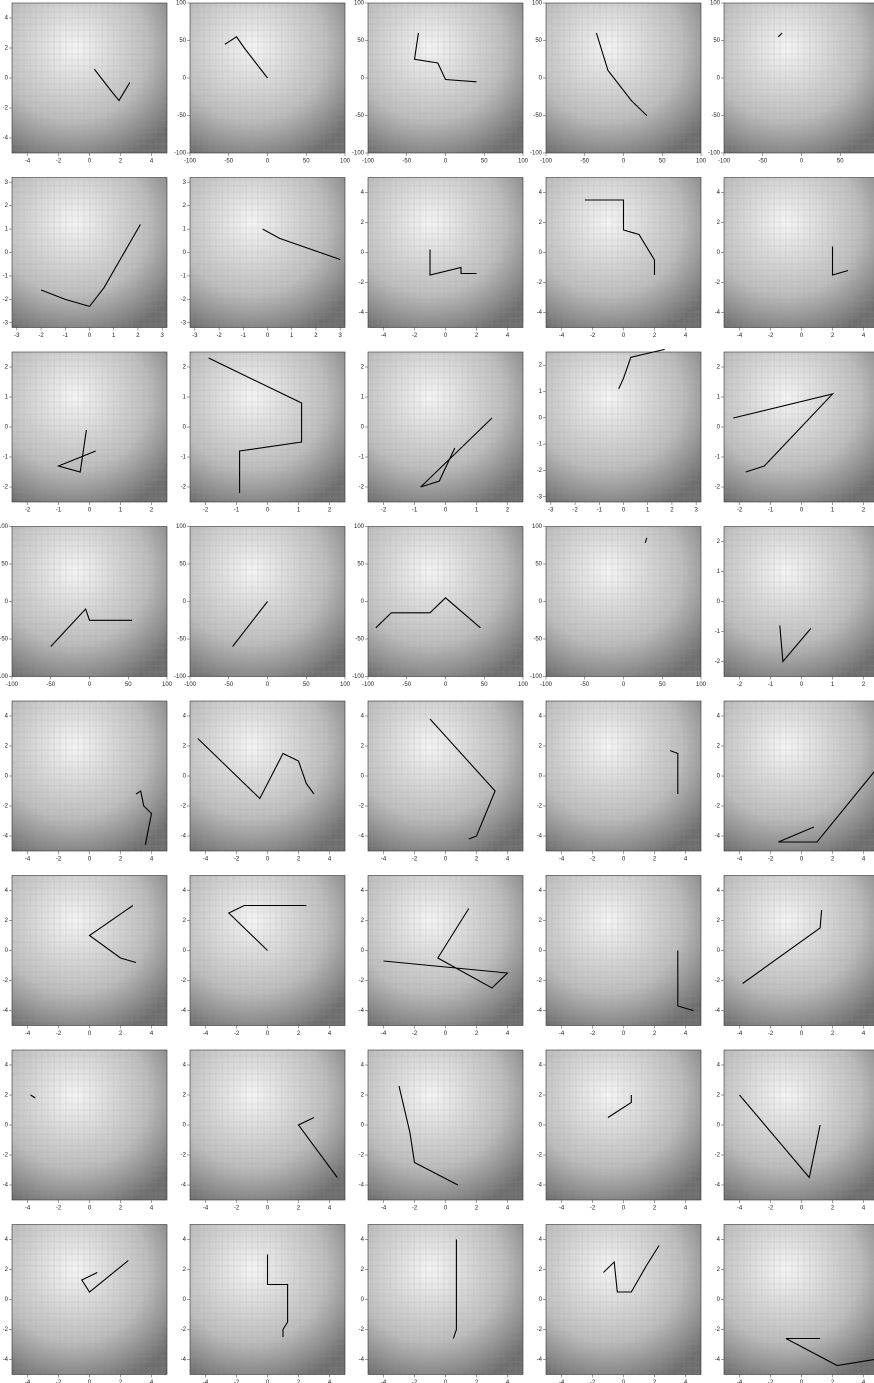 Image resolution: width=874 pixels, height=1383 pixels. What do you see at coordinates (368, 685) in the screenshot?
I see `x-tick-label: -100` at bounding box center [368, 685].